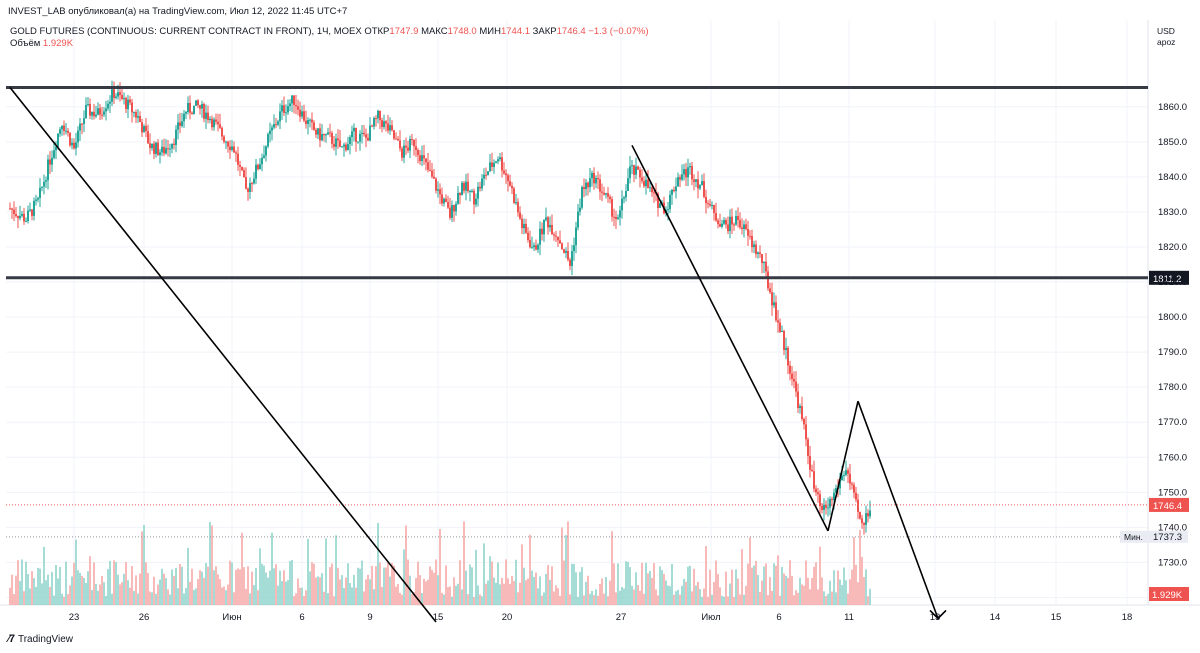 The image size is (1200, 653). What do you see at coordinates (1166, 37) in the screenshot?
I see `currency-indicator: USD apoz` at bounding box center [1166, 37].